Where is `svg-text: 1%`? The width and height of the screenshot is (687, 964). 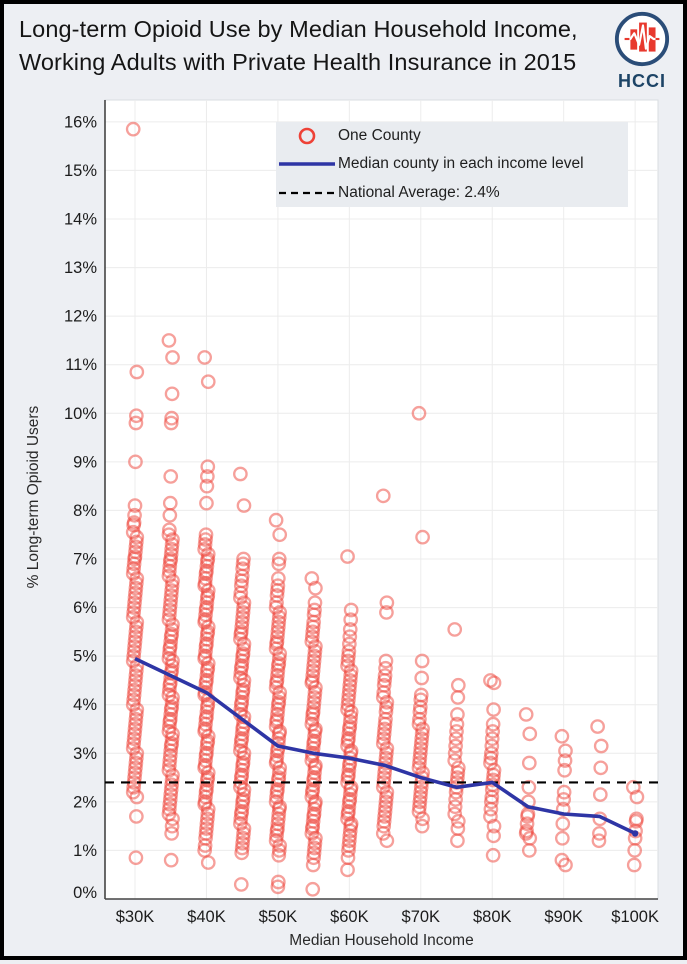 svg-text: 1% is located at coordinates (85, 851).